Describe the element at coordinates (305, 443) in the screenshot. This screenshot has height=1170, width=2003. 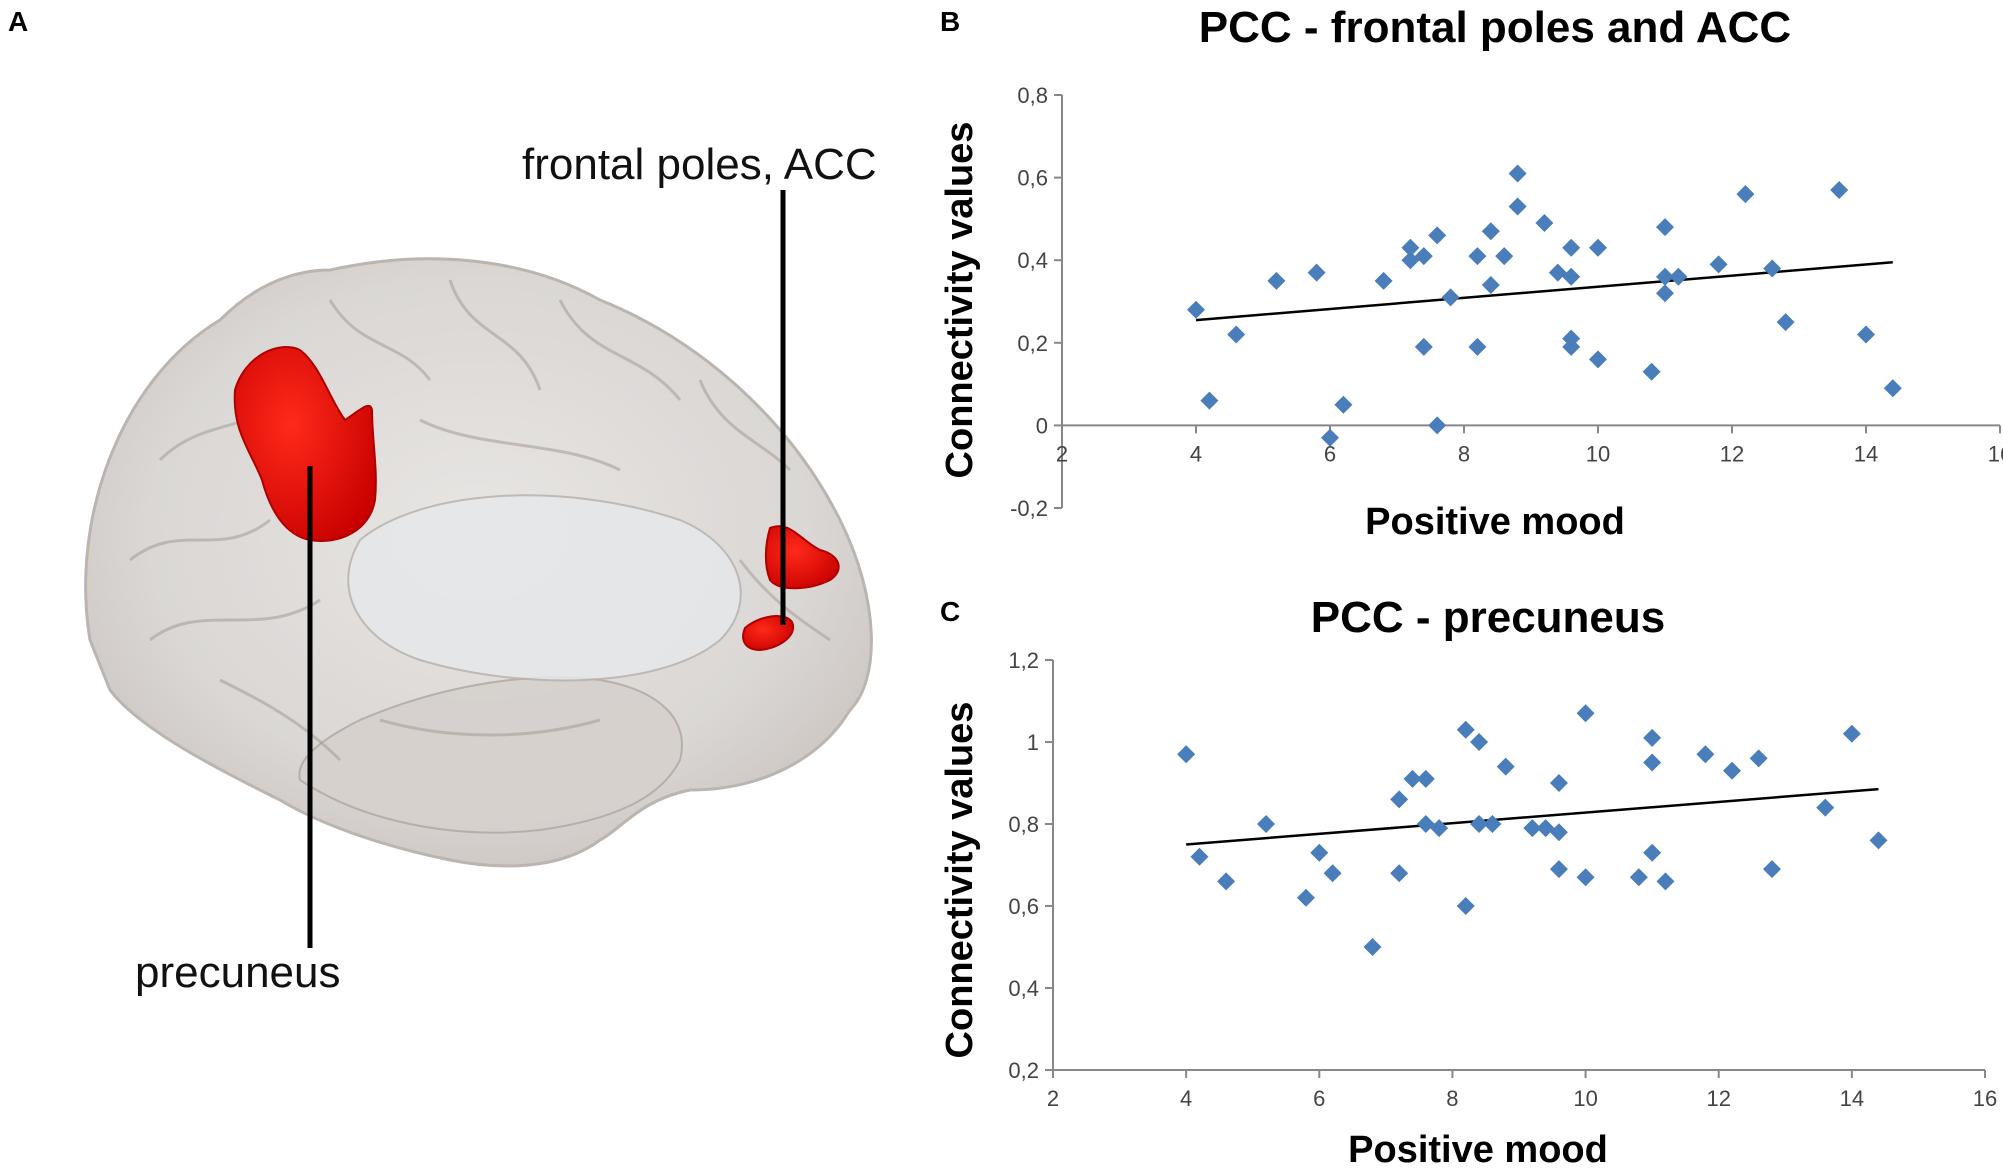
I see `precuneus-region` at that location.